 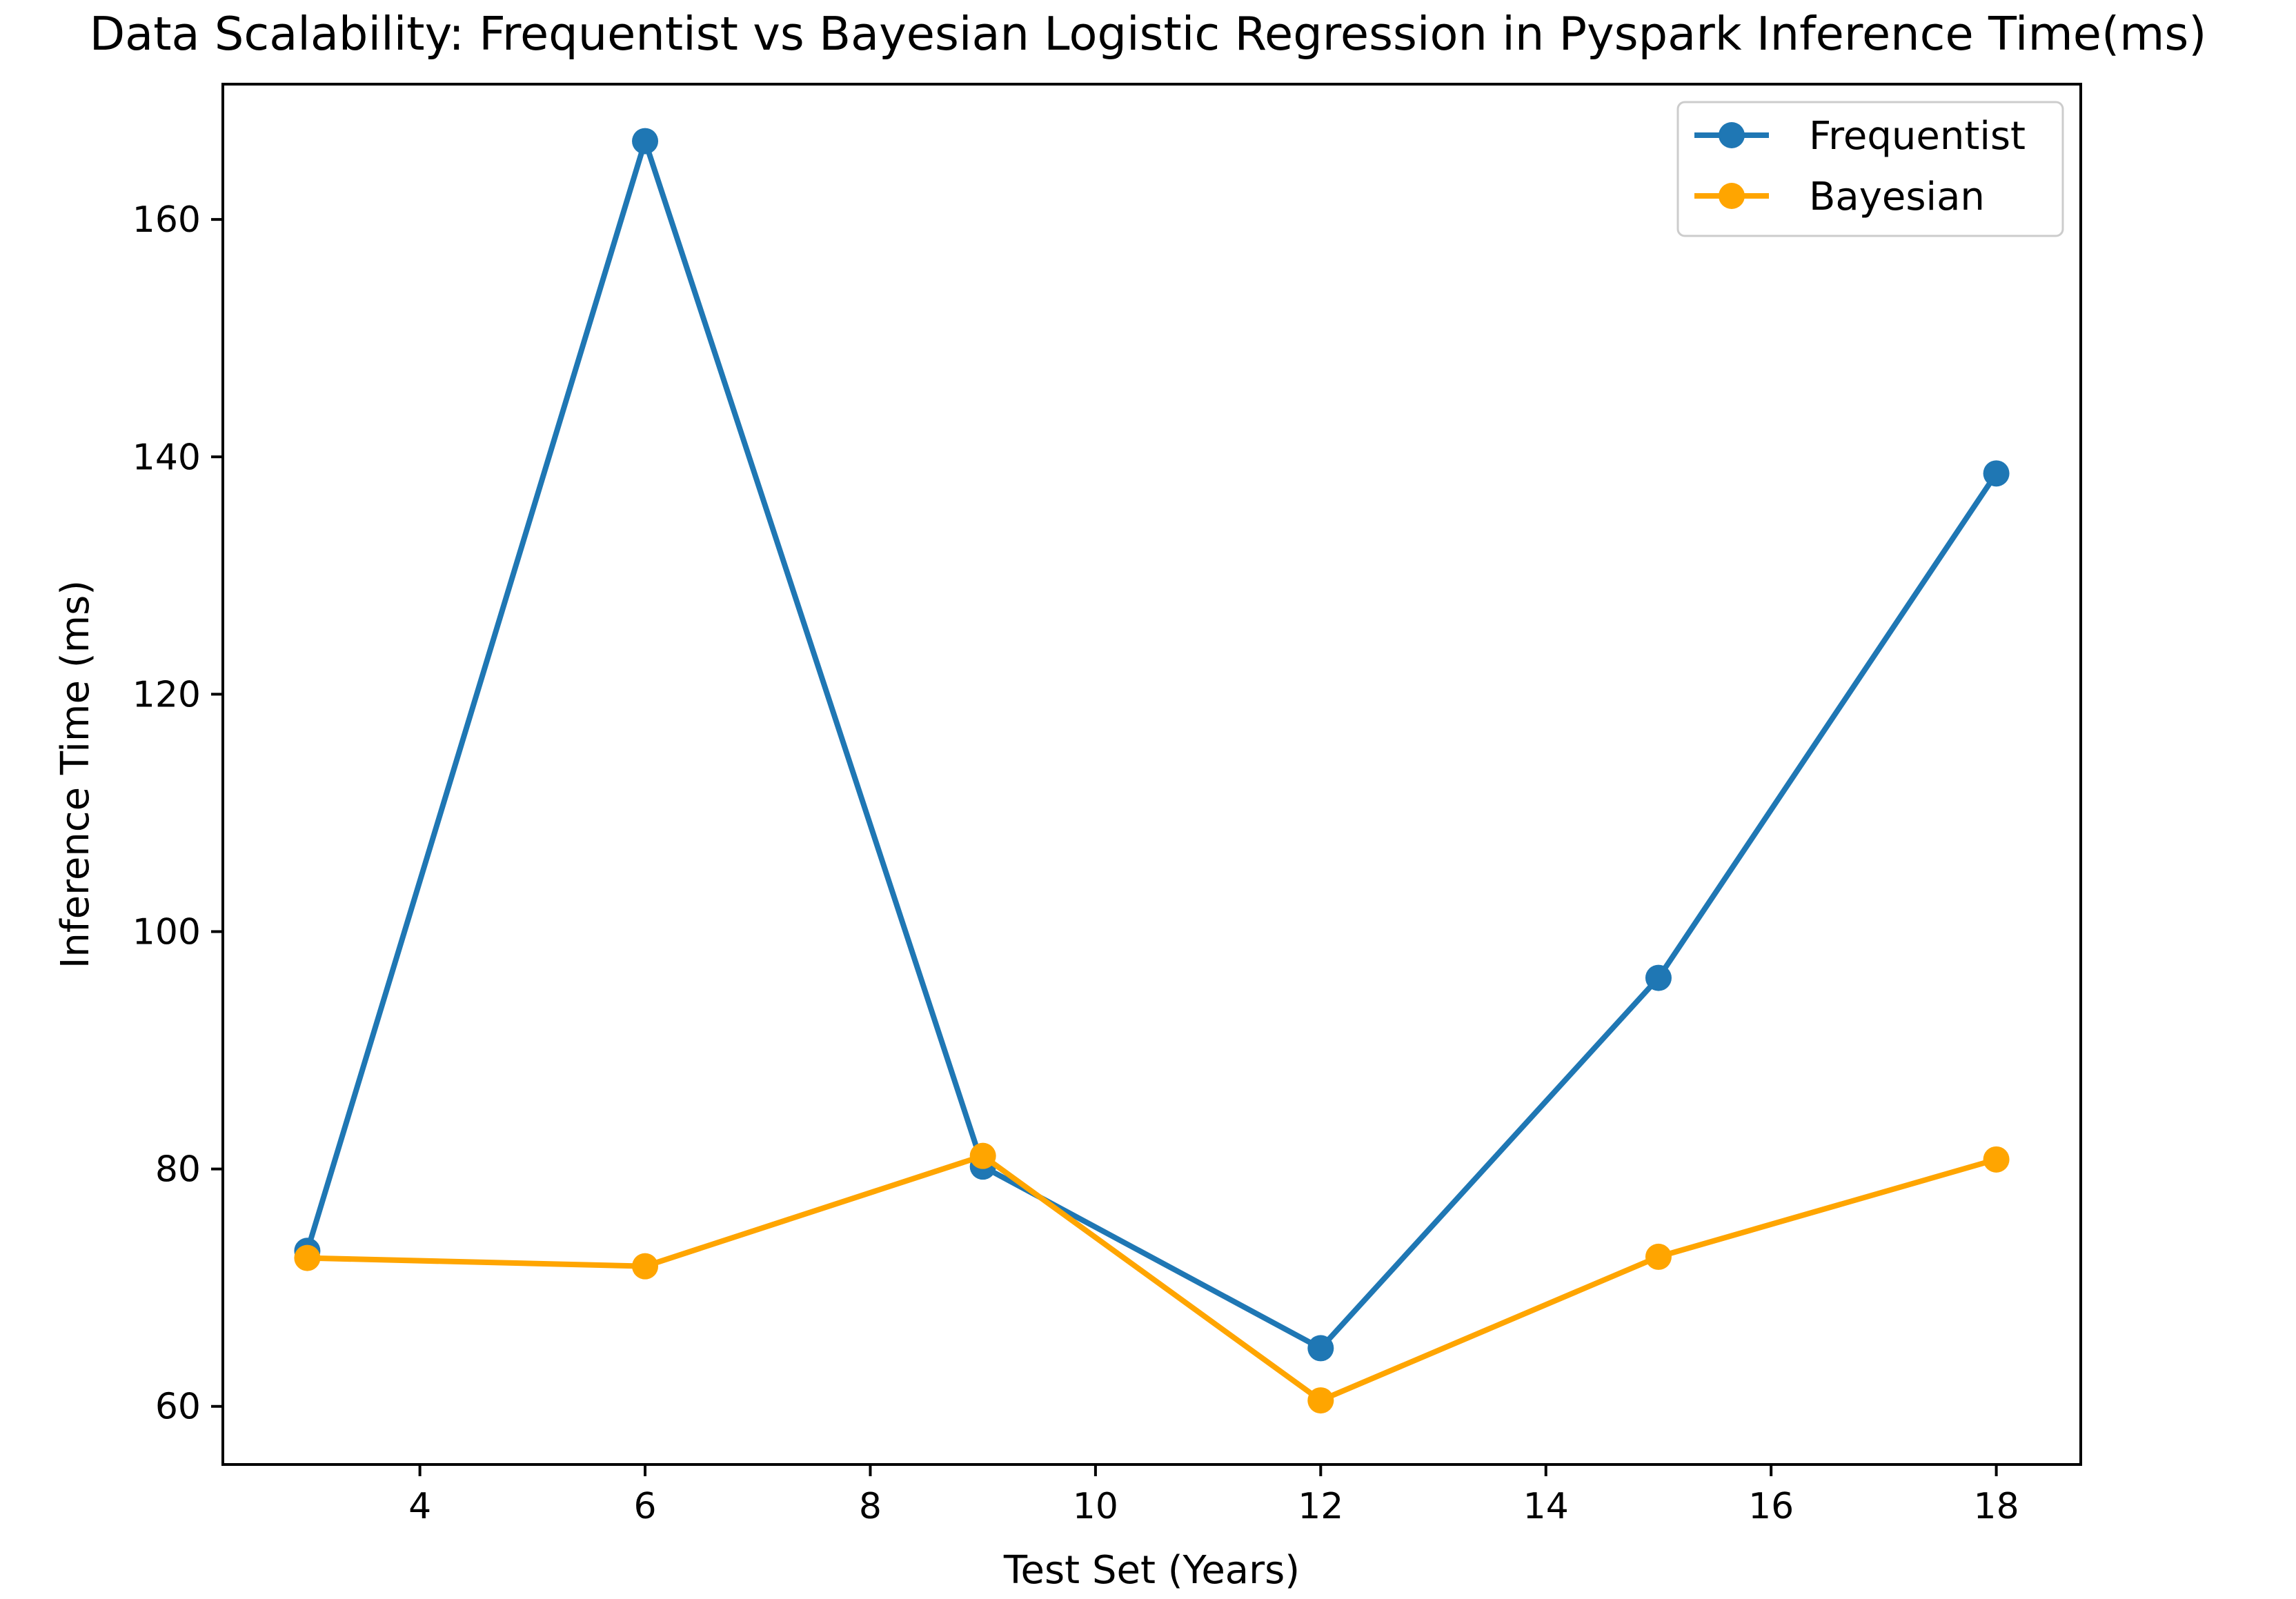 I want to click on x-tick-label: 14, so click(x=1546, y=1507).